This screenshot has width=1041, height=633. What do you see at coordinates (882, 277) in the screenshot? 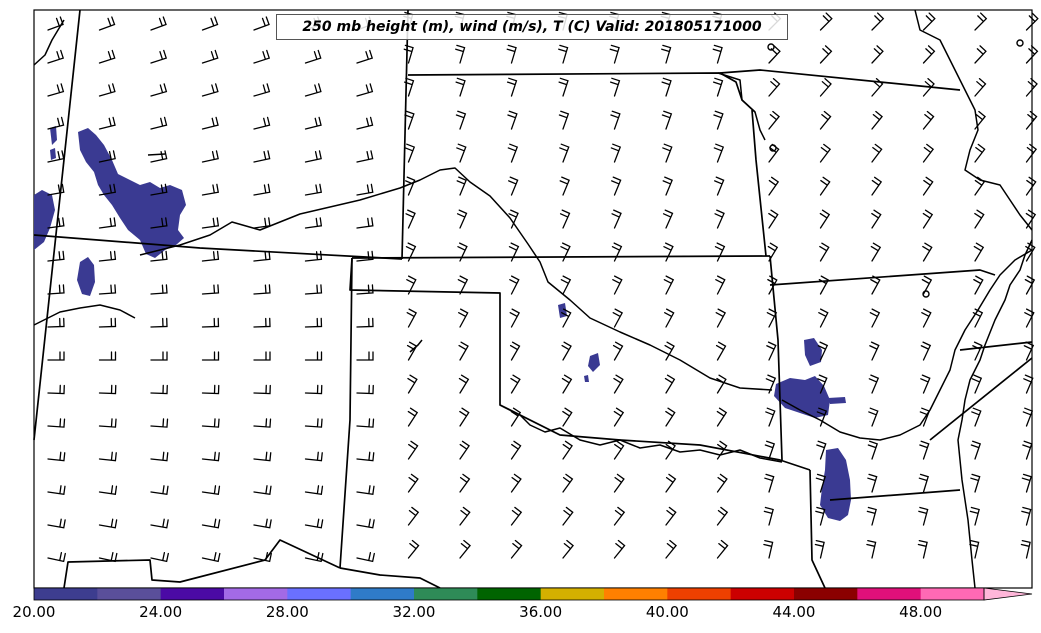
I see `boundary-ar-mo` at bounding box center [882, 277].